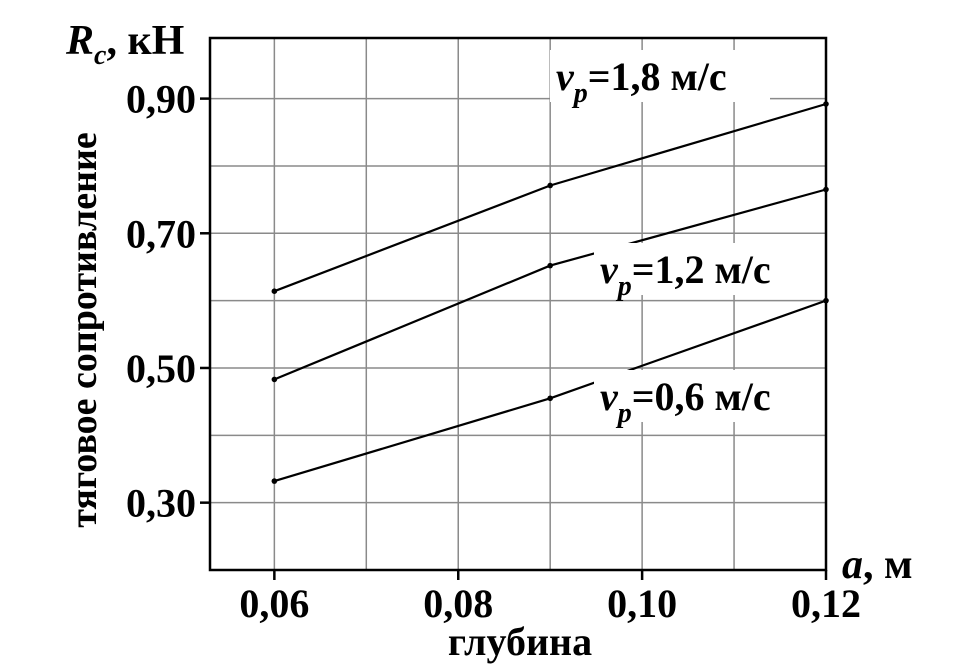 Image resolution: width=980 pixels, height=664 pixels. I want to click on x-axis-symbol: a, so click(852, 565).